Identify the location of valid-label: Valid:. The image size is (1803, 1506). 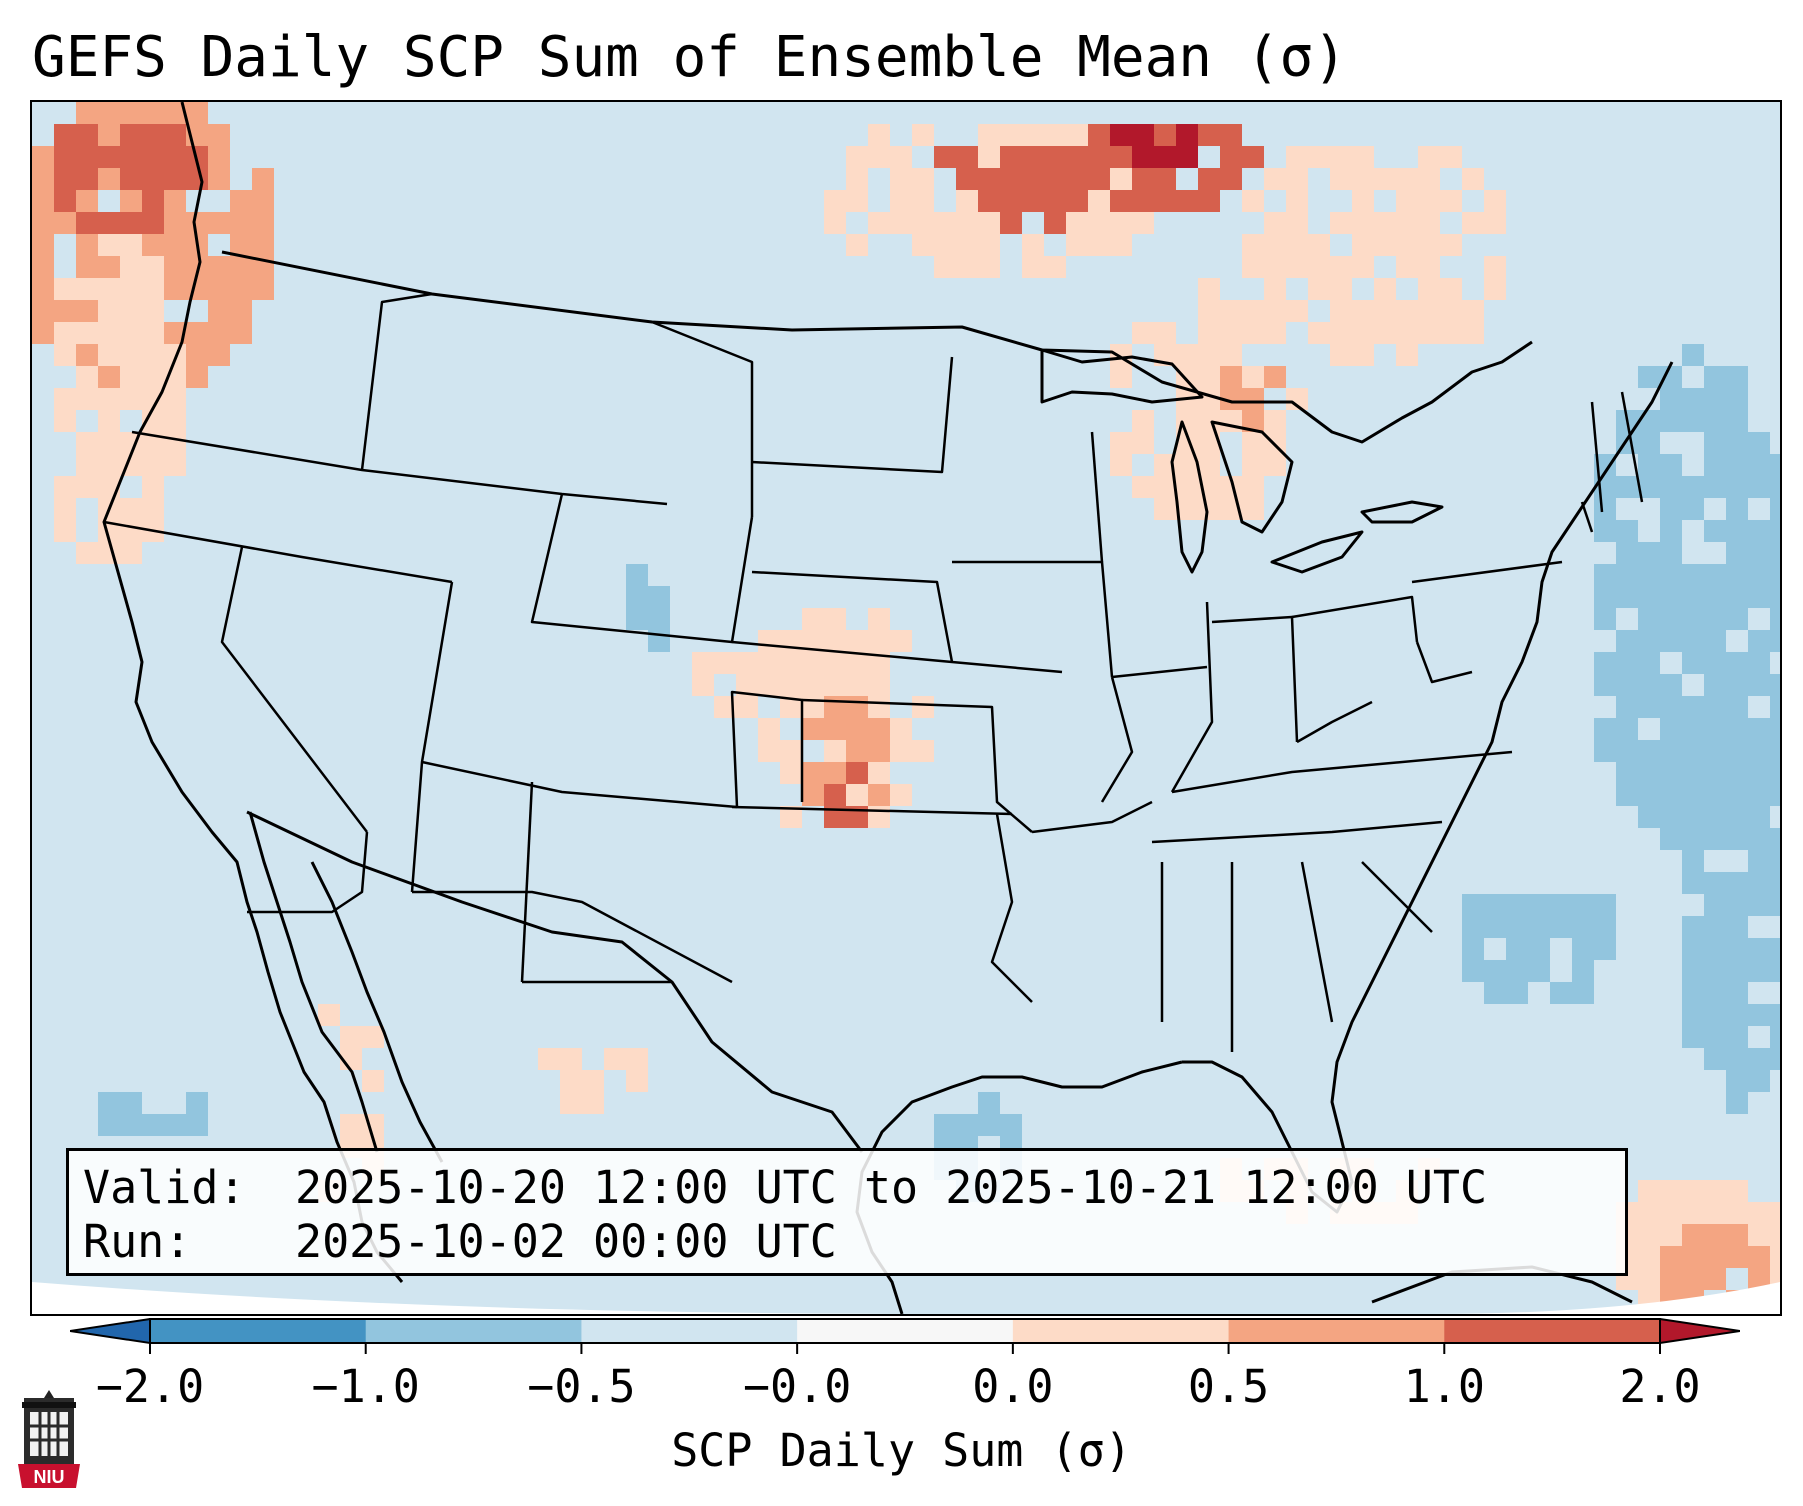
(164, 1187).